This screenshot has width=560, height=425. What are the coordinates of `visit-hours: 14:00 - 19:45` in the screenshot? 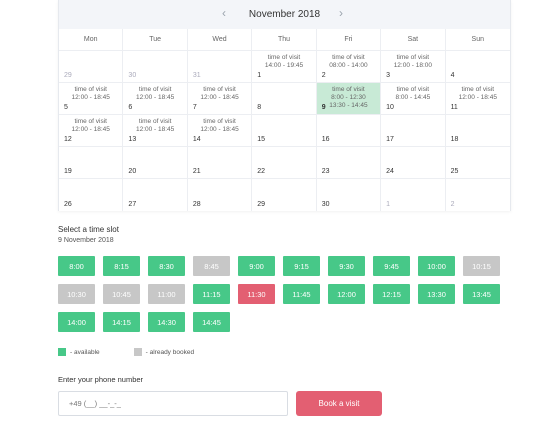 It's located at (284, 65).